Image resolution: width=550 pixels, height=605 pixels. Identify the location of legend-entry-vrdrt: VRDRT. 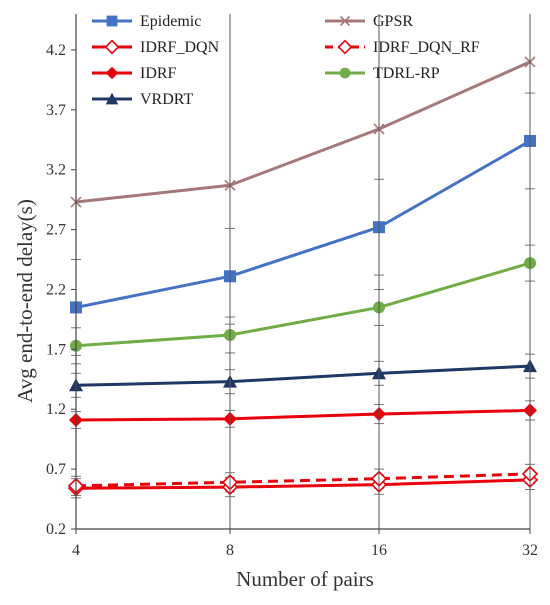
(142, 99).